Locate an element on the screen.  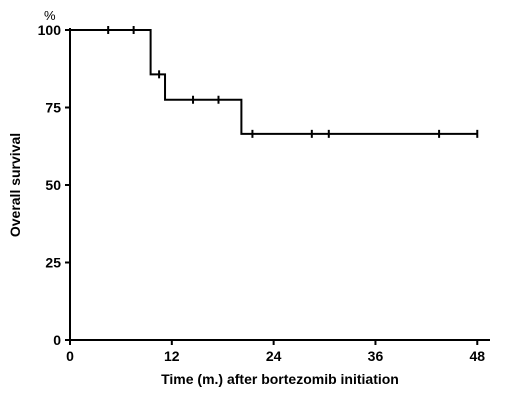
y-axis-label: Overall survival is located at coordinates (15, 185).